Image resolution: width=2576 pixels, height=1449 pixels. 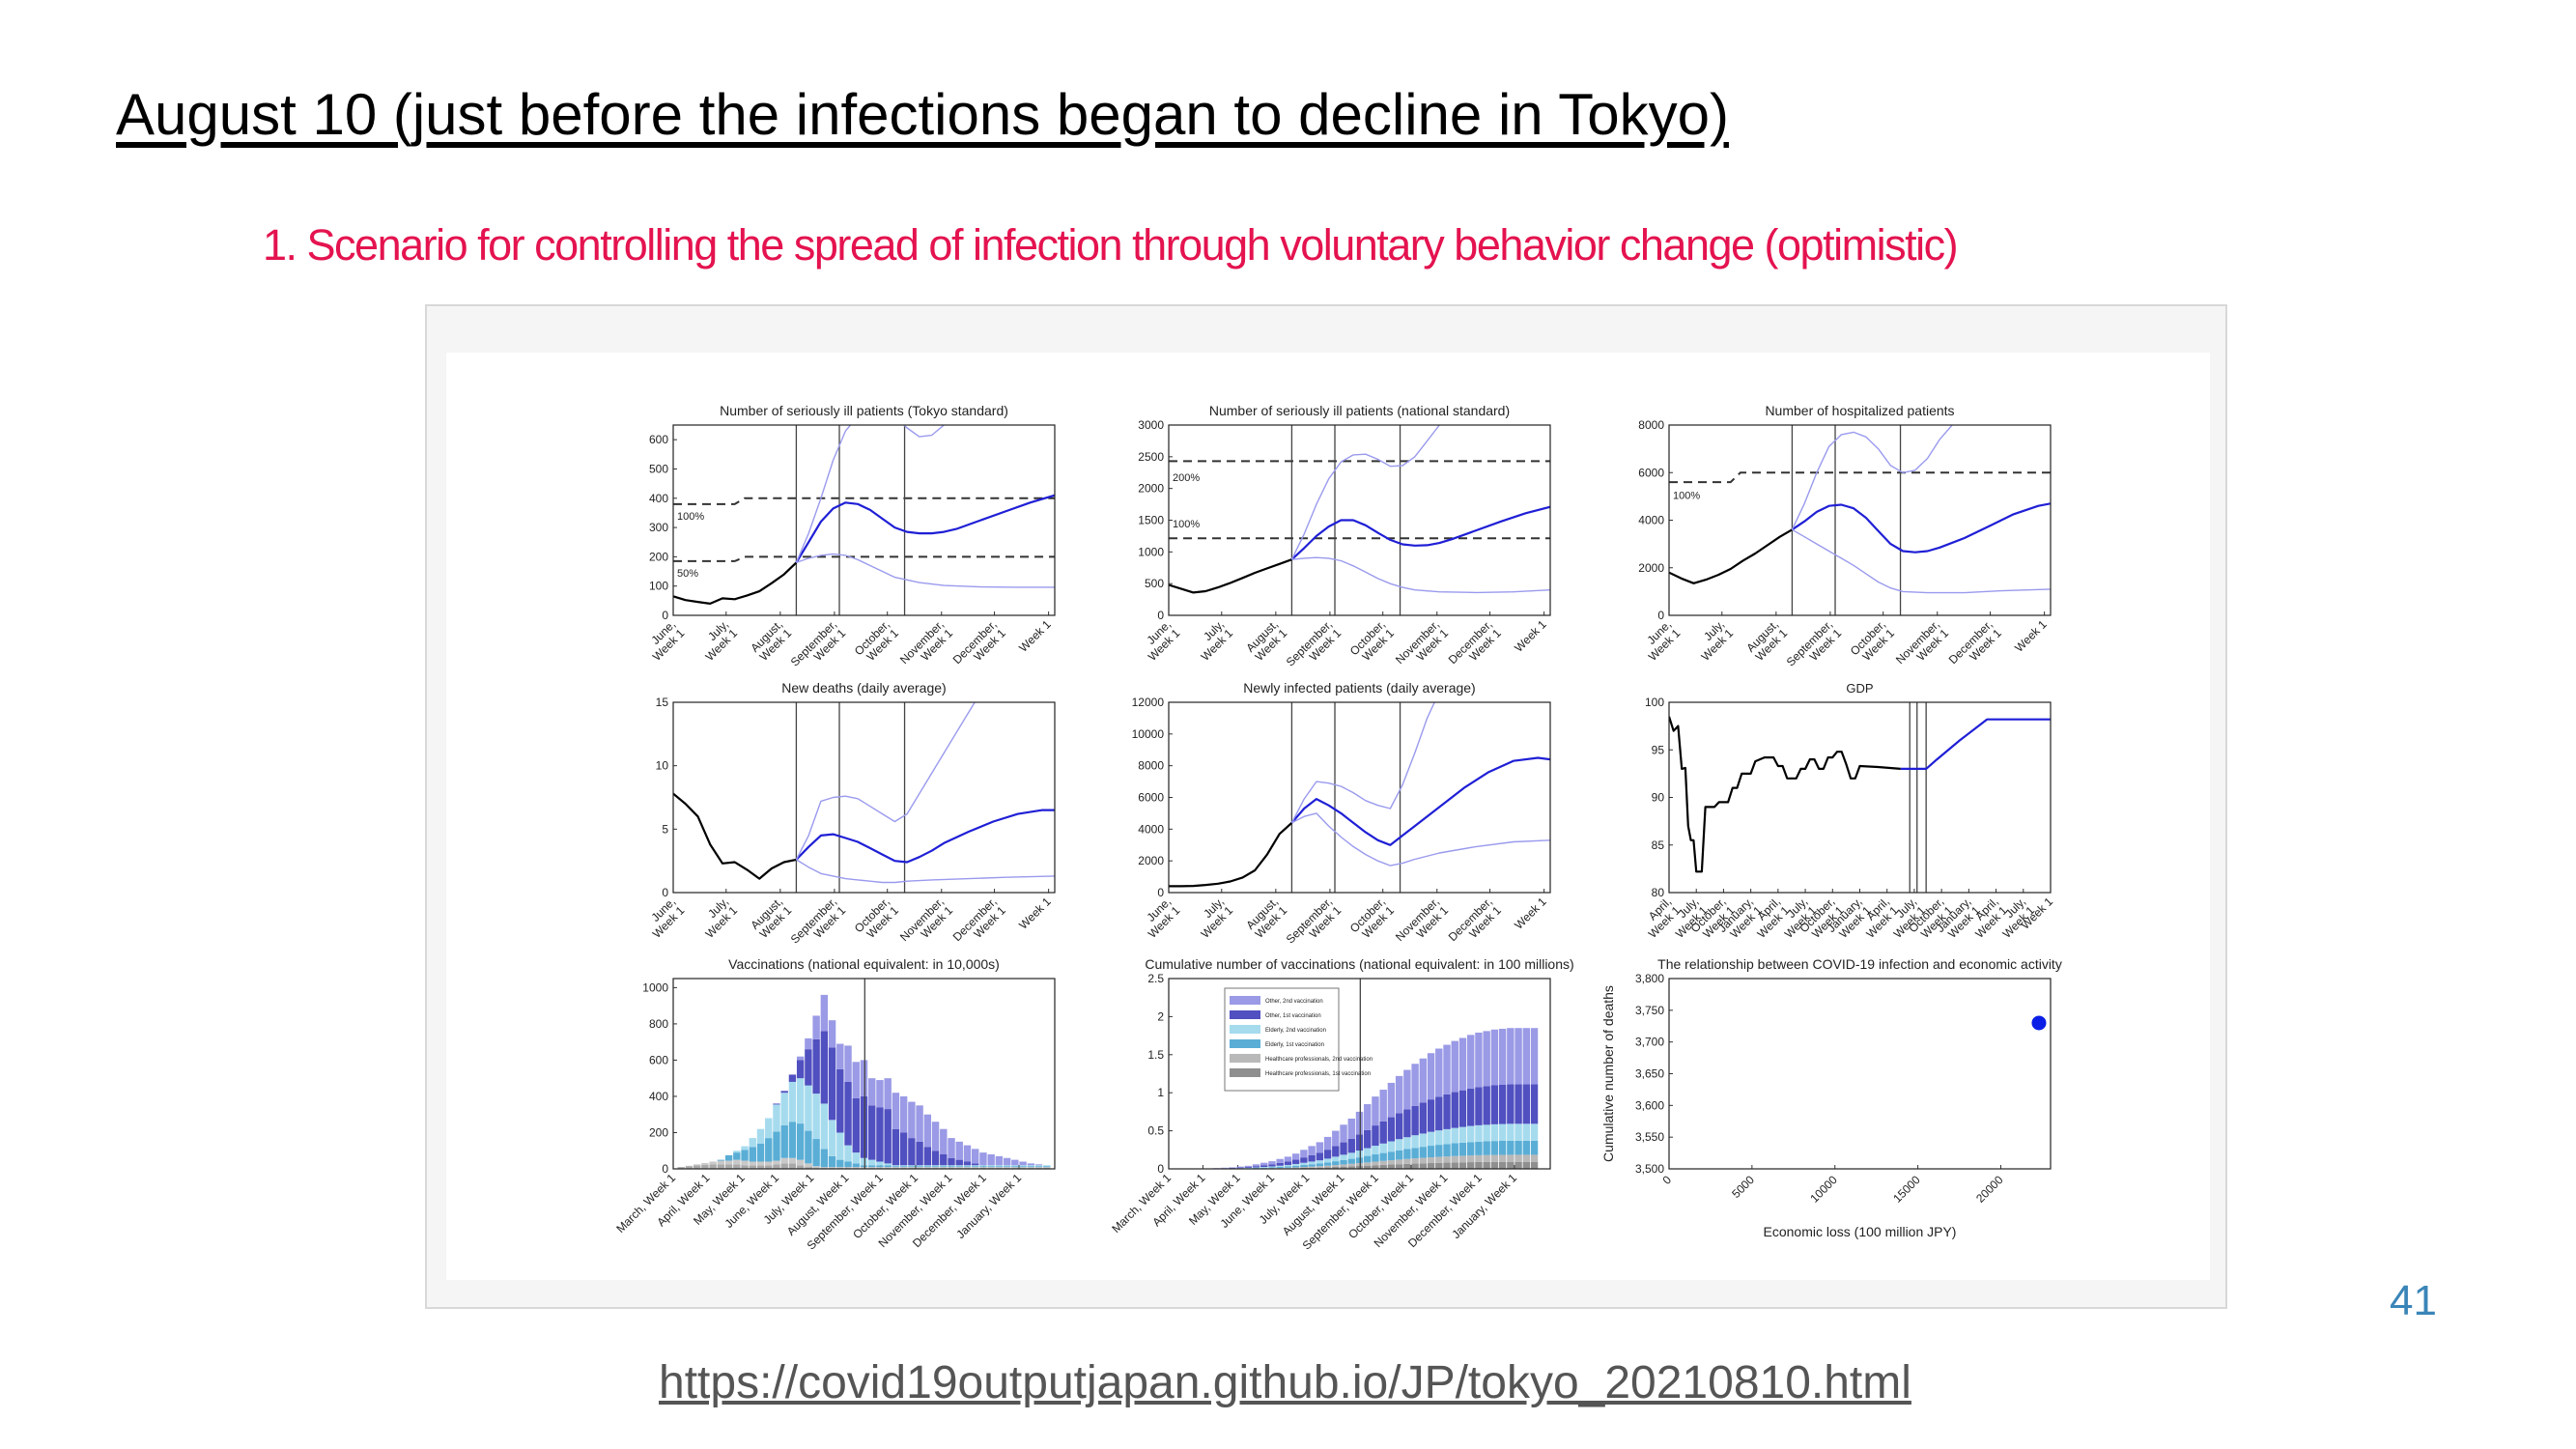 What do you see at coordinates (1293, 1016) in the screenshot?
I see `legend-label: Other, 1st vaccination` at bounding box center [1293, 1016].